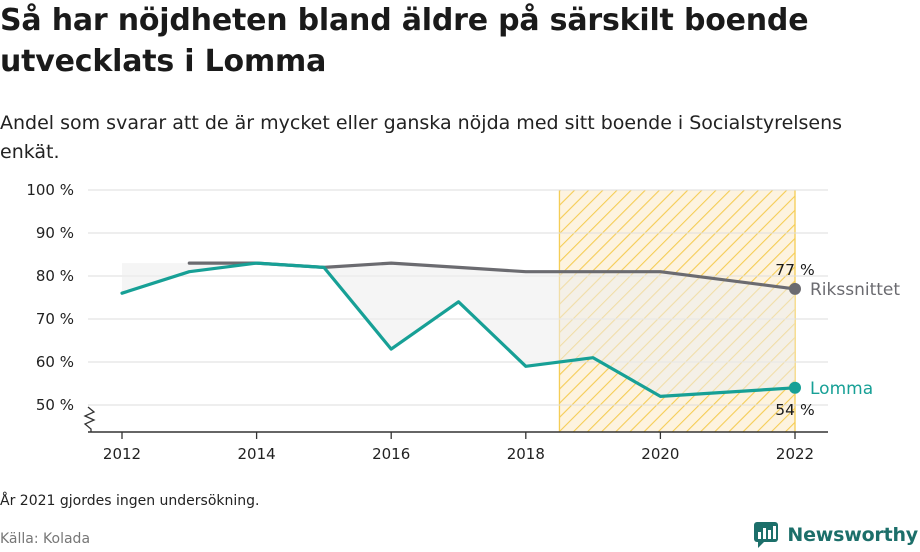 This screenshot has width=920, height=552. What do you see at coordinates (89, 419) in the screenshot?
I see `axis-break-mark` at bounding box center [89, 419].